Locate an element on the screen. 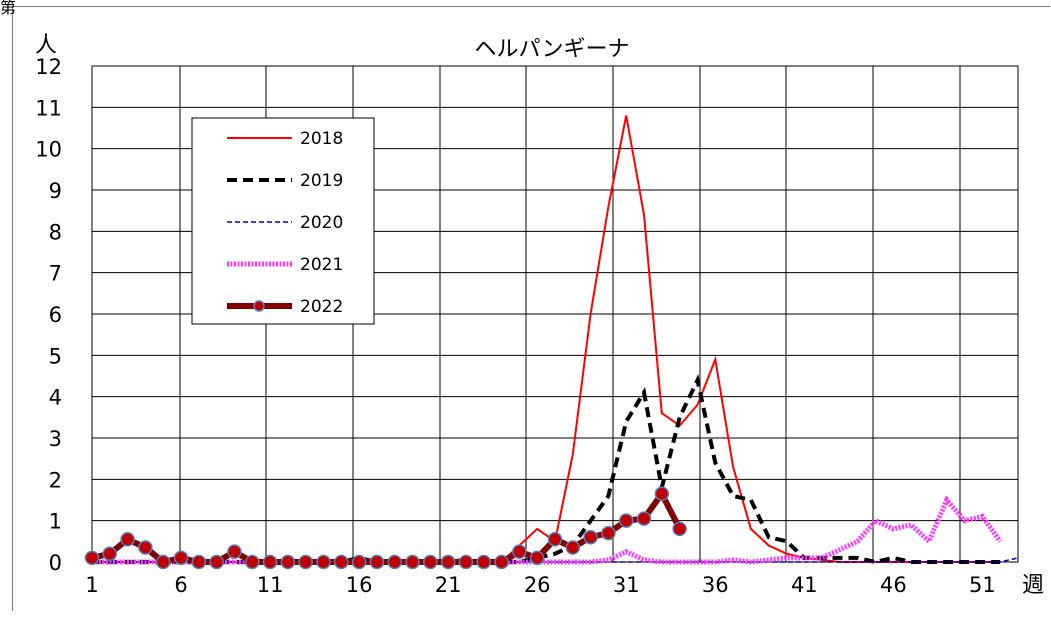 The height and width of the screenshot is (619, 1051). y-tick-label: 10 is located at coordinates (48, 150).